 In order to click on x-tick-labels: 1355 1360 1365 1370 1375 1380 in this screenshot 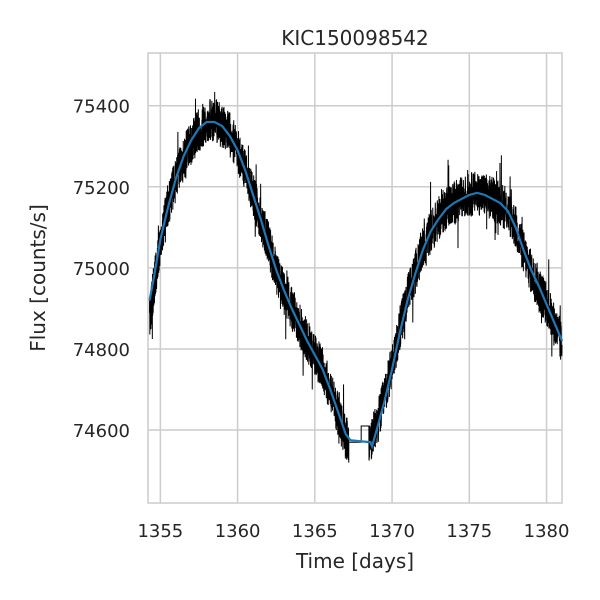, I will do `click(353, 531)`.